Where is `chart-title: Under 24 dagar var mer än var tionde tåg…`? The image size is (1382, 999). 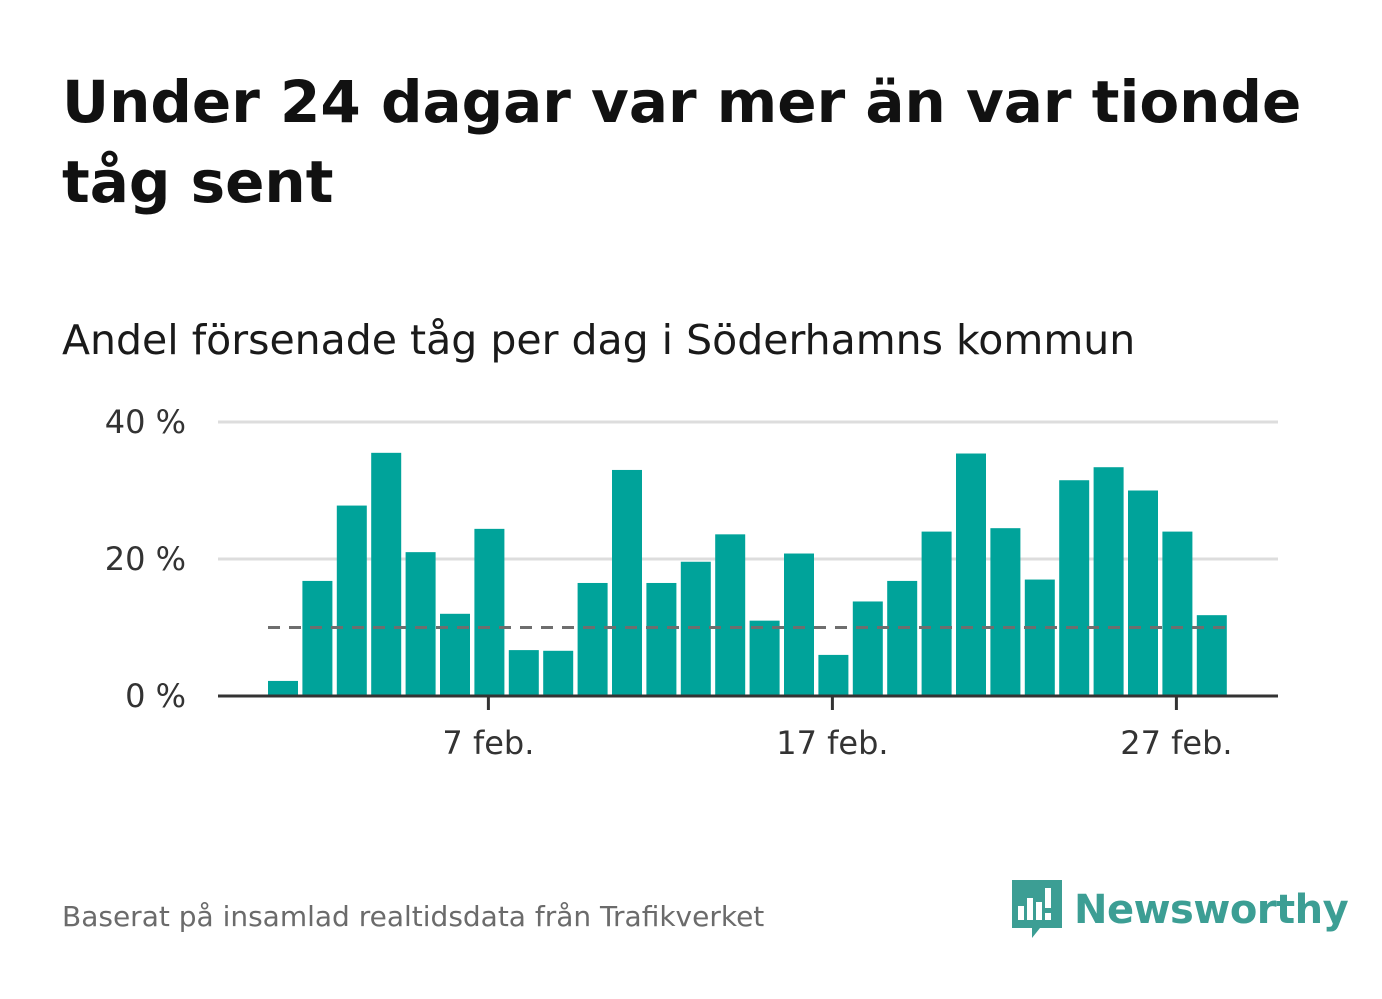 chart-title: Under 24 dagar var mer än var tionde tåg… is located at coordinates (682, 142).